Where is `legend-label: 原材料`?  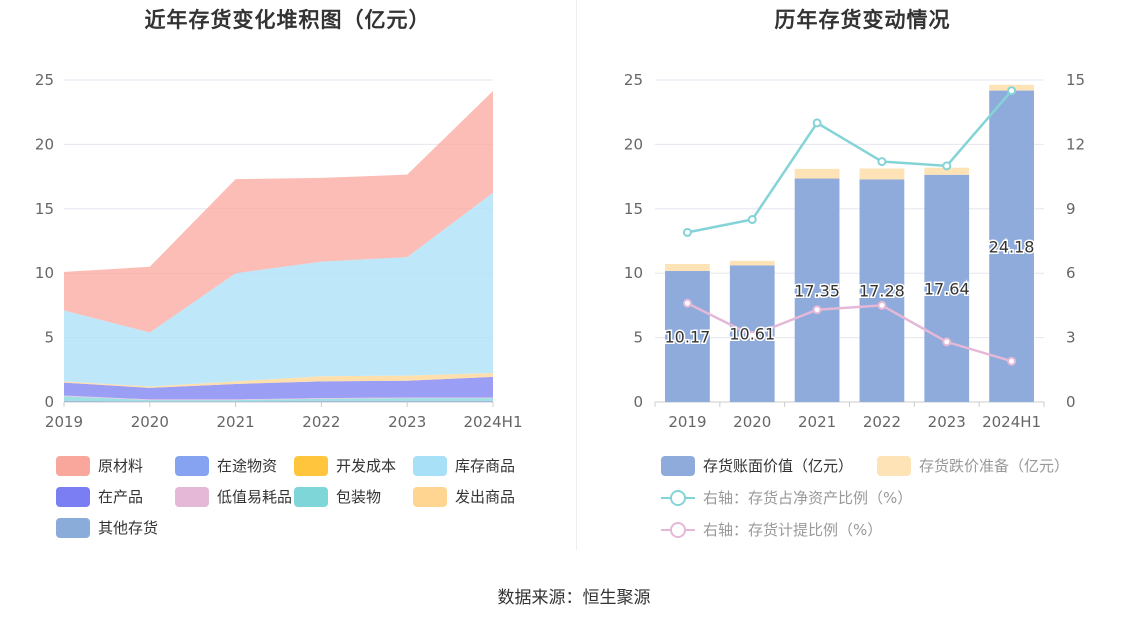
legend-label: 原材料 is located at coordinates (121, 466).